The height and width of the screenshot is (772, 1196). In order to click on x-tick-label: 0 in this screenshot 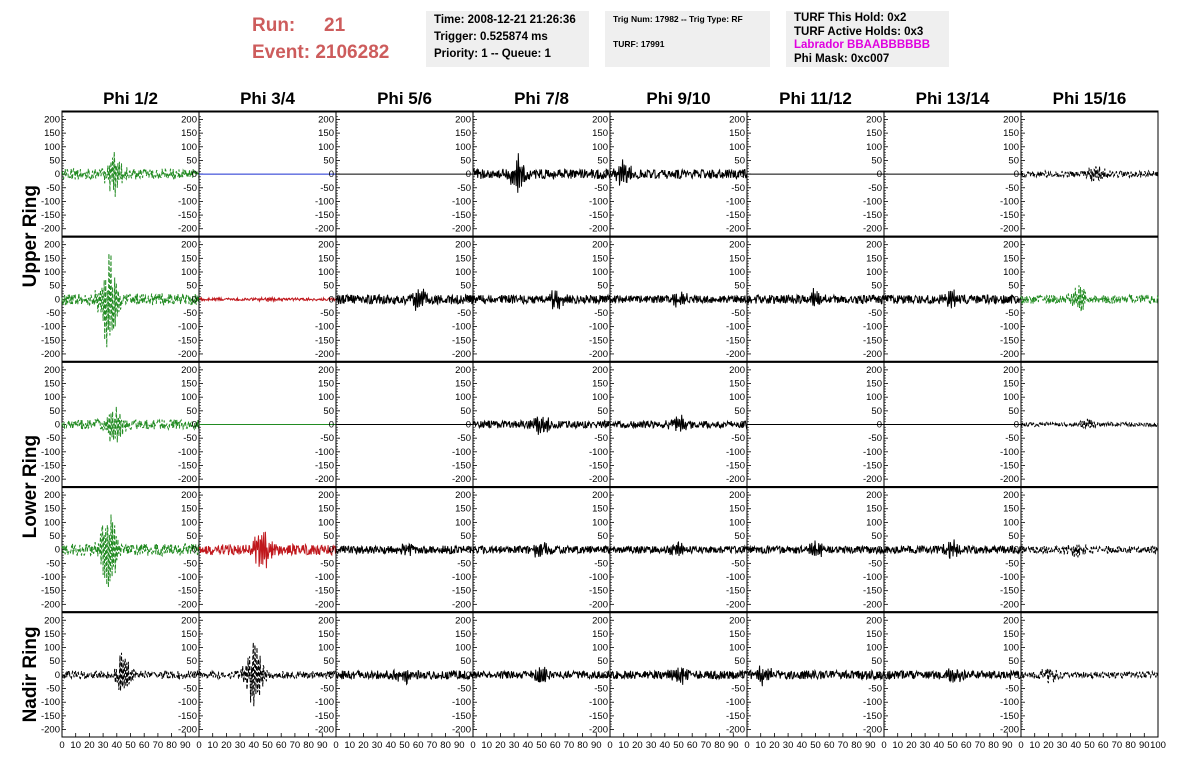, I will do `click(472, 745)`.